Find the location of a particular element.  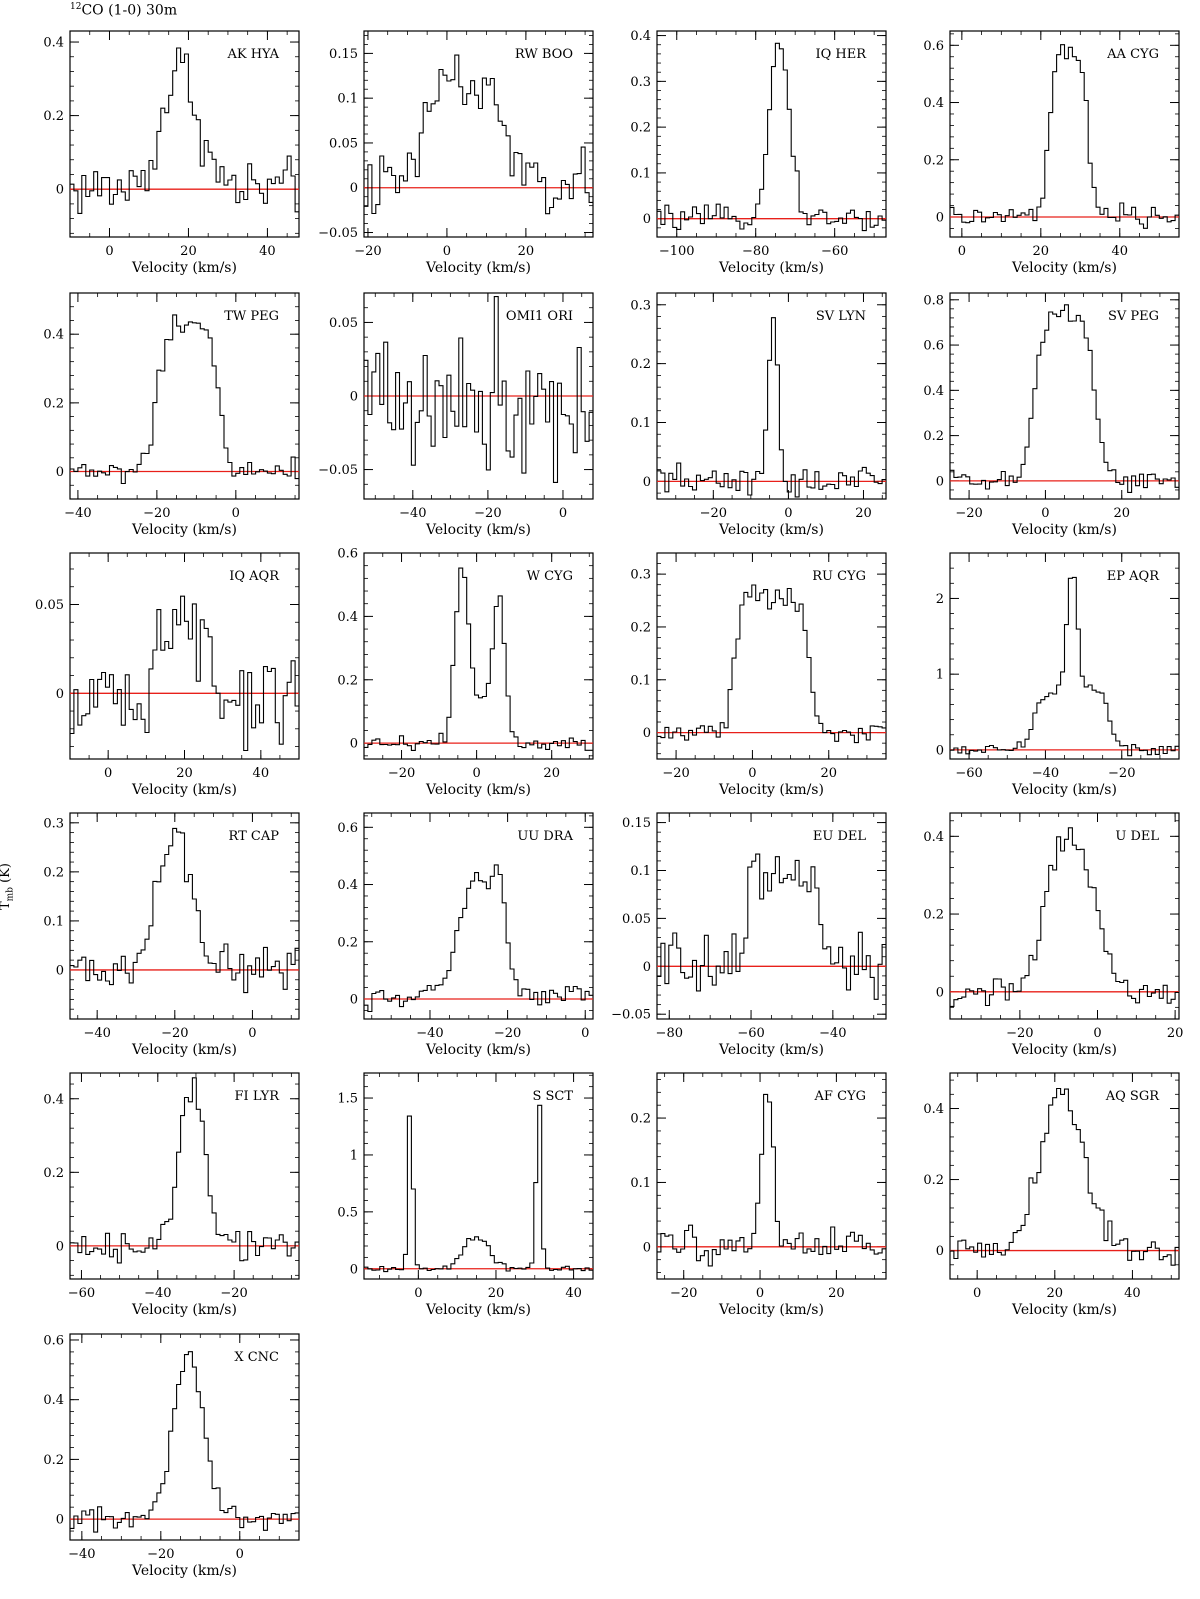

spectrum-panel: −20 0 20 0 0.2 0.4 U DEL Velocity (km/s) is located at coordinates (1053, 935).